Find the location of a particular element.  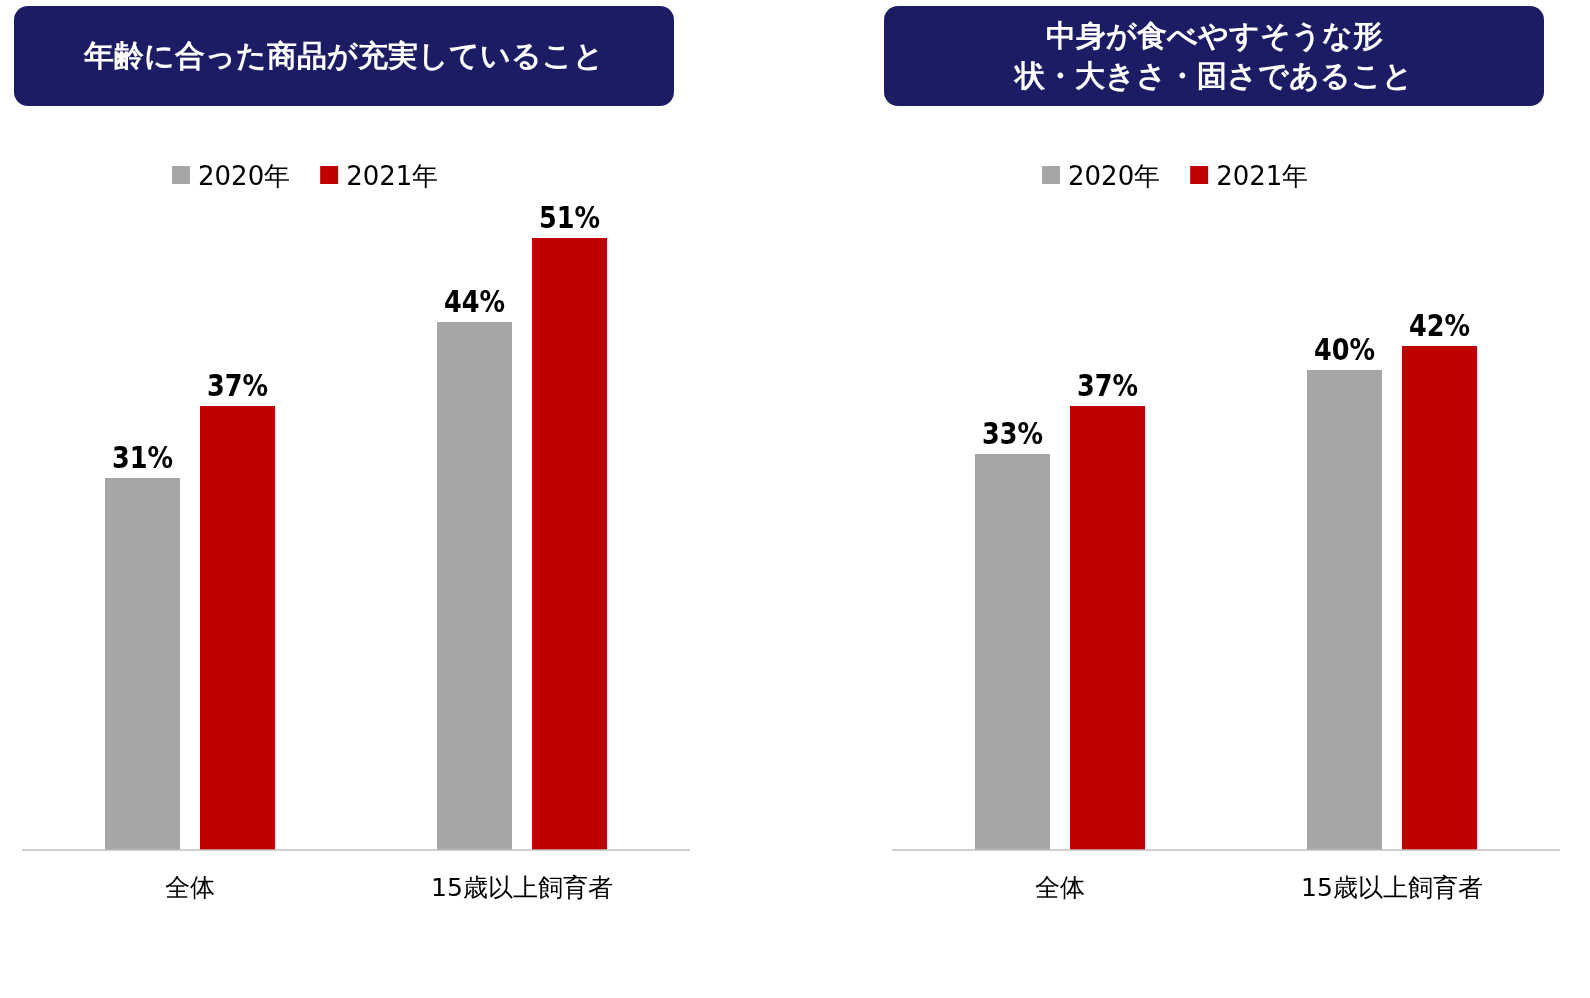

data-label: 33% is located at coordinates (1012, 433).